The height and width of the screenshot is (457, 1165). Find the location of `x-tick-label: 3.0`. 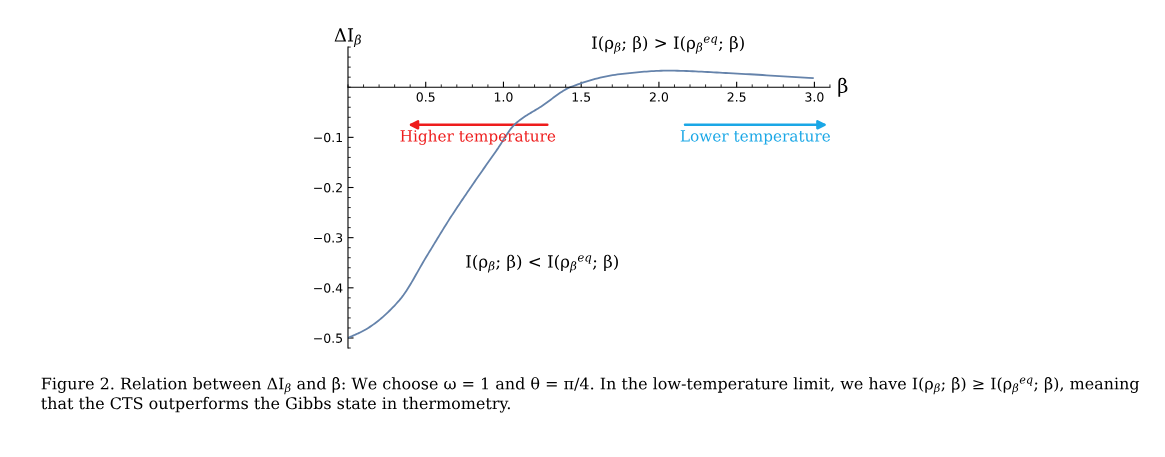

x-tick-label: 3.0 is located at coordinates (814, 97).